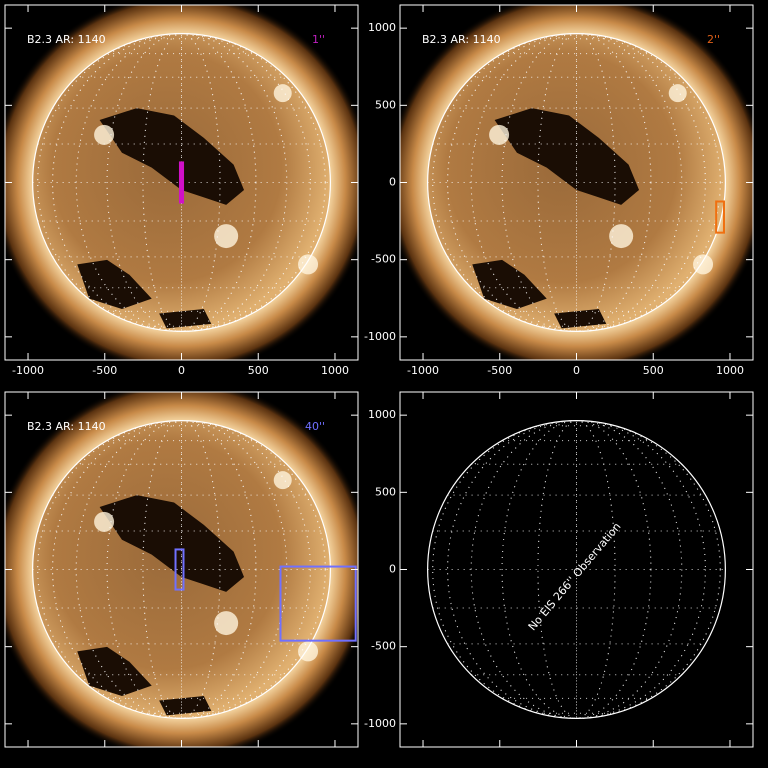 The width and height of the screenshot is (768, 768). What do you see at coordinates (318, 39) in the screenshot?
I see `resolution-label: 1''` at bounding box center [318, 39].